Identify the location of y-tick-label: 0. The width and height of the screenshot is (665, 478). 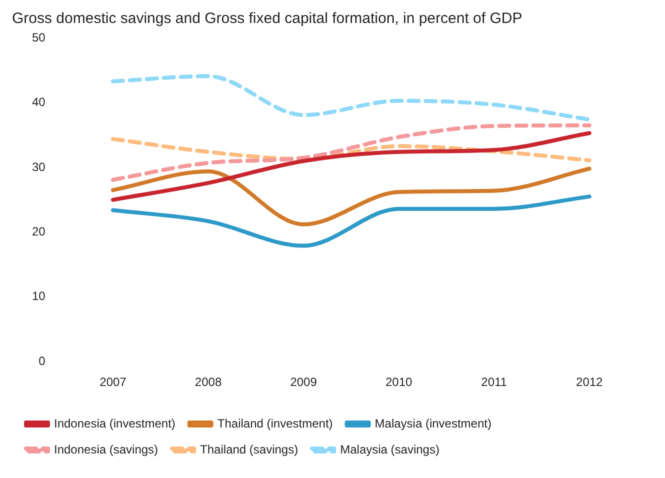
(42, 361).